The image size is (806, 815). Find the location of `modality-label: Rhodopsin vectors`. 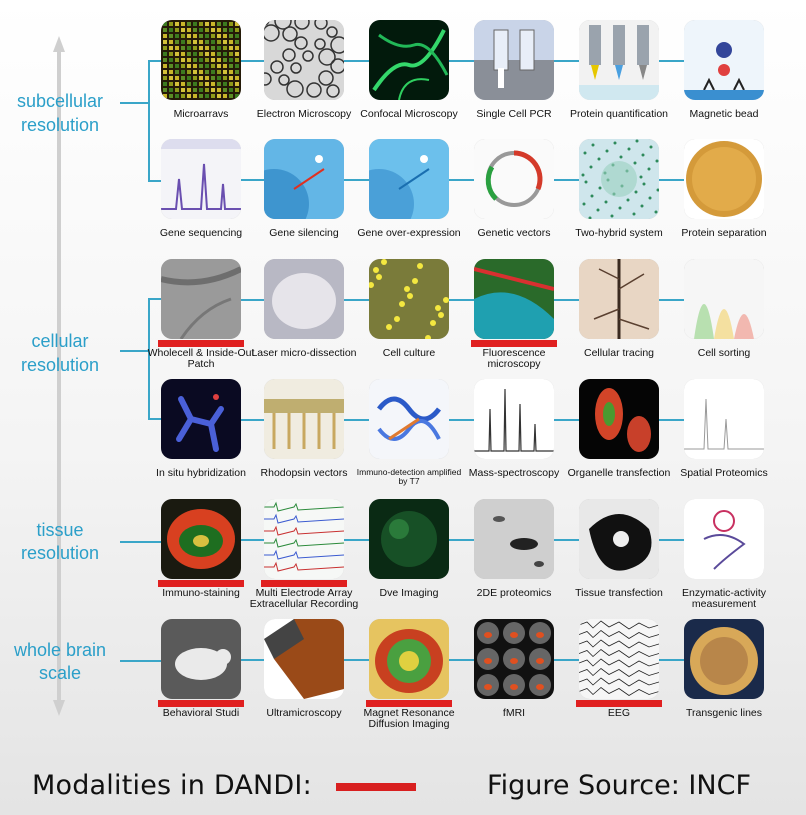

modality-label: Rhodopsin vectors is located at coordinates (304, 473).